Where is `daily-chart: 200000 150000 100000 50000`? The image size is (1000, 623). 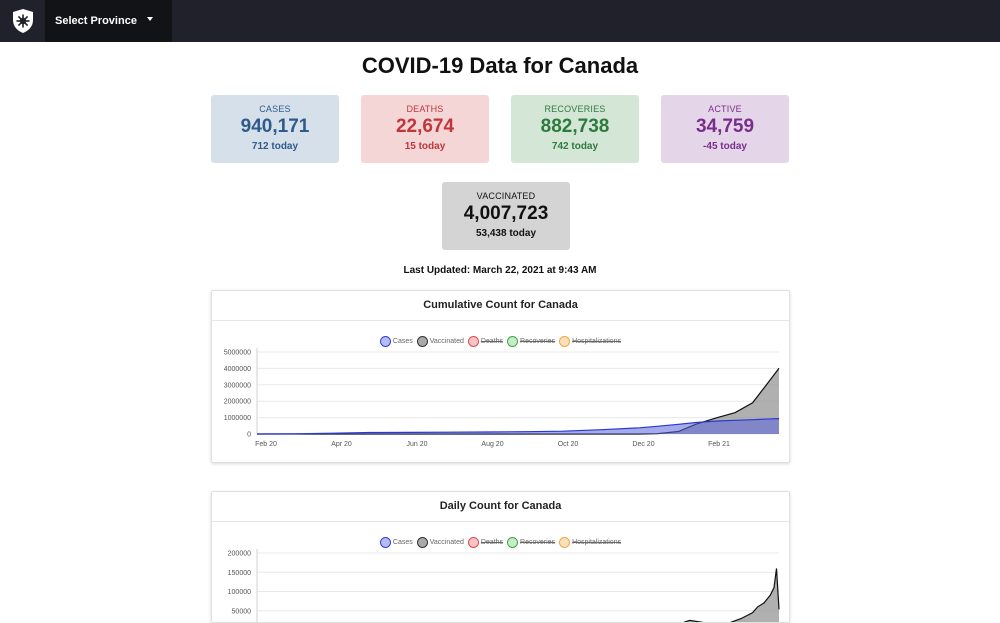
daily-chart: 200000 150000 100000 50000 is located at coordinates (504, 585).